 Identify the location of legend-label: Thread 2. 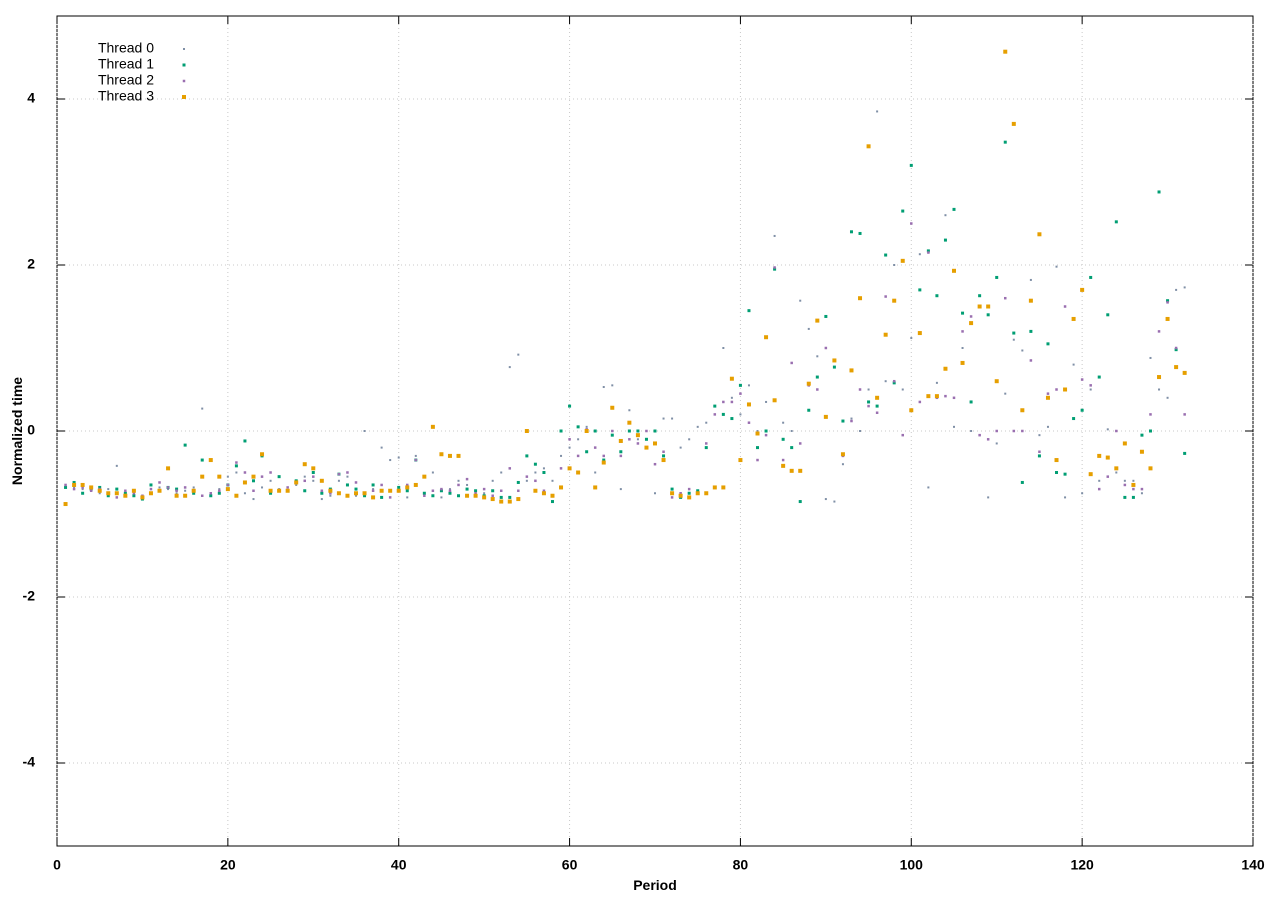
(126, 80).